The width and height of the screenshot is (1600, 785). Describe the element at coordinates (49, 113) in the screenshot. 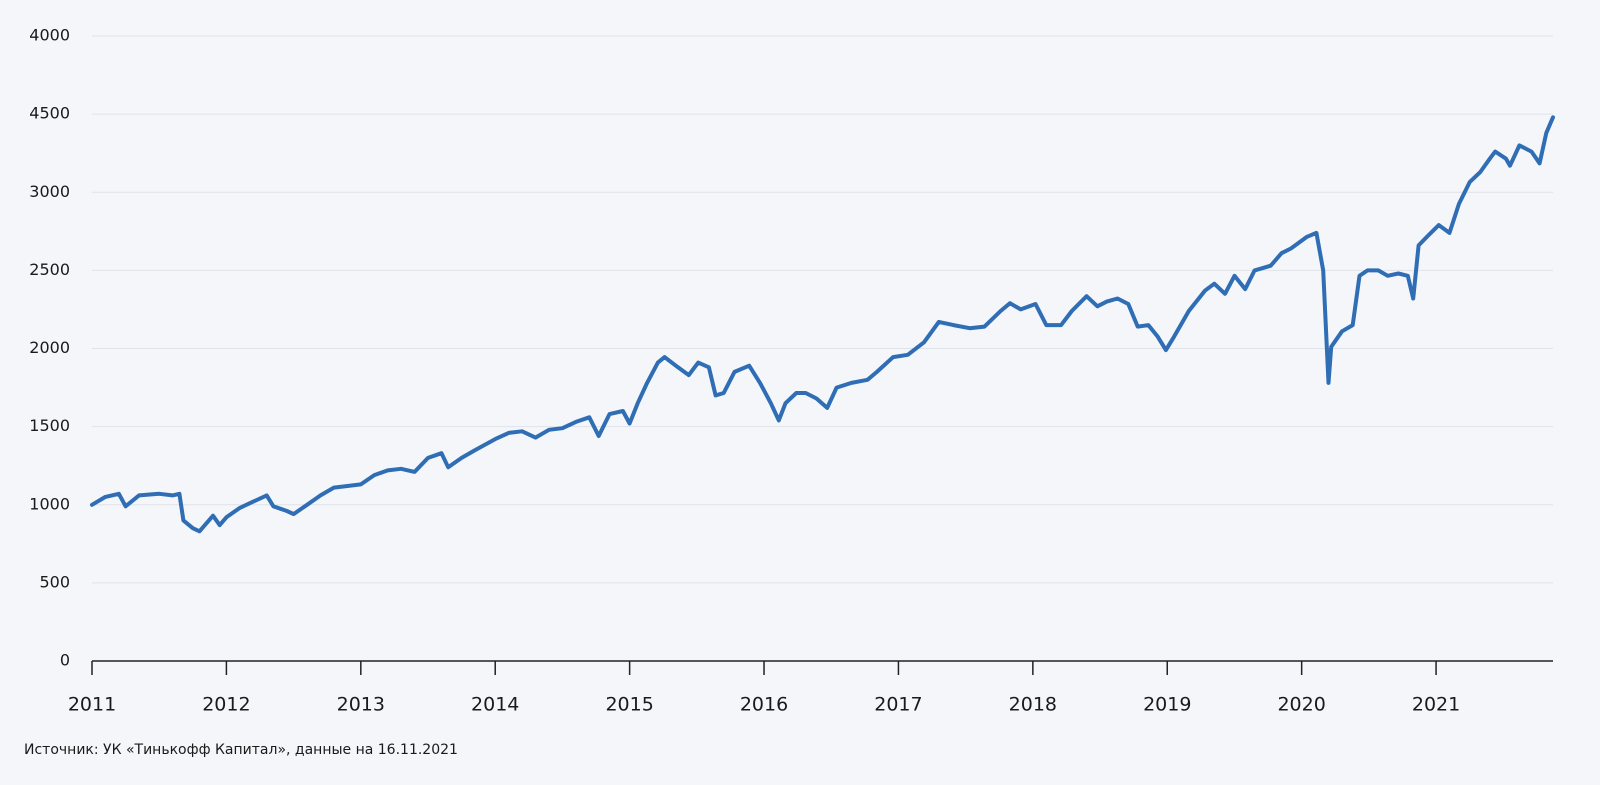

I see `y-tick-label: 4500` at that location.